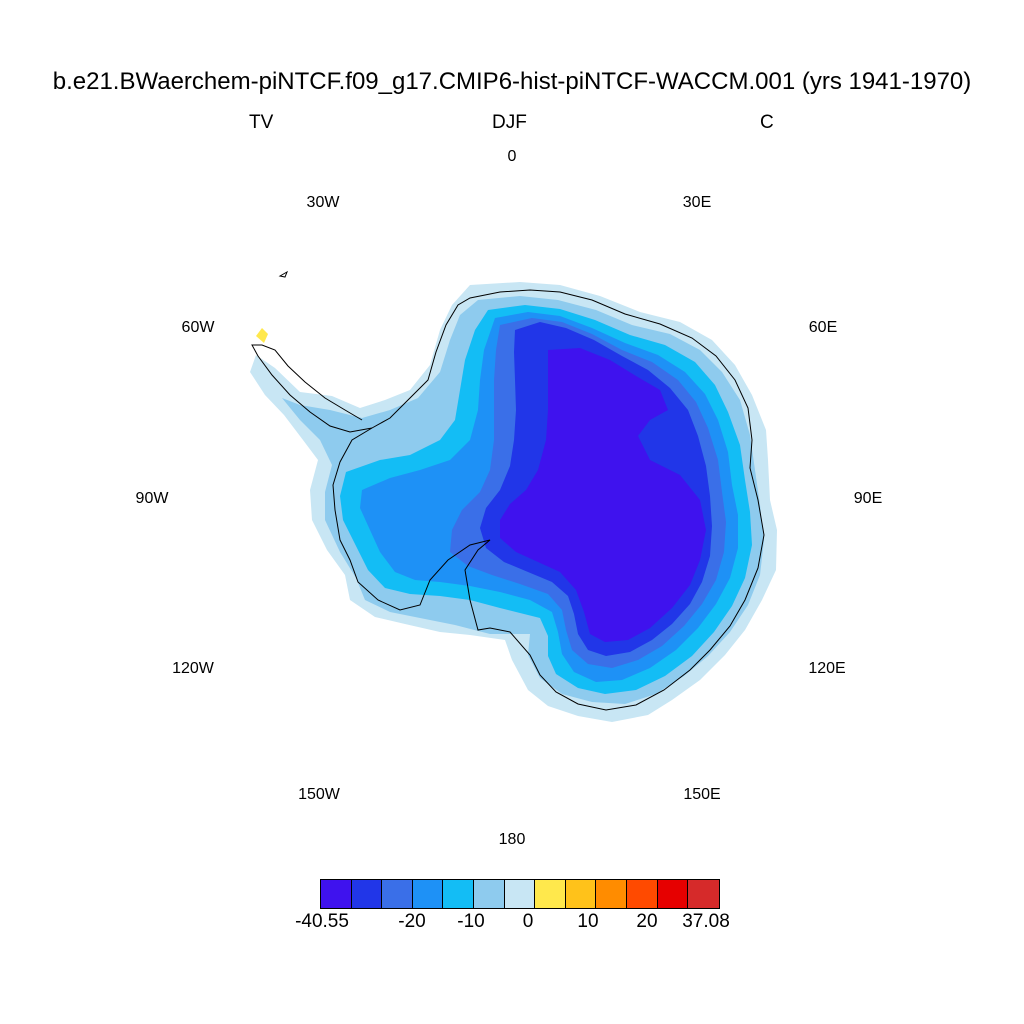  Describe the element at coordinates (702, 794) in the screenshot. I see `lon-label-150e: 150E` at that location.